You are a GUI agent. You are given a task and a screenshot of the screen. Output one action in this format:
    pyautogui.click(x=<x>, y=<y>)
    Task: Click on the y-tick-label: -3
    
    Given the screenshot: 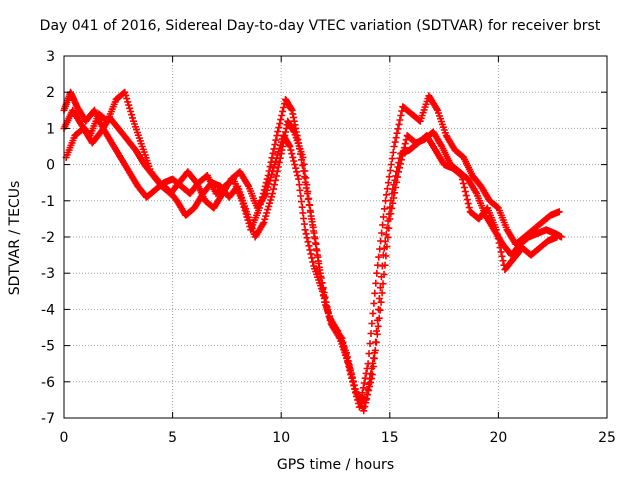 What is the action you would take?
    pyautogui.click(x=48, y=274)
    